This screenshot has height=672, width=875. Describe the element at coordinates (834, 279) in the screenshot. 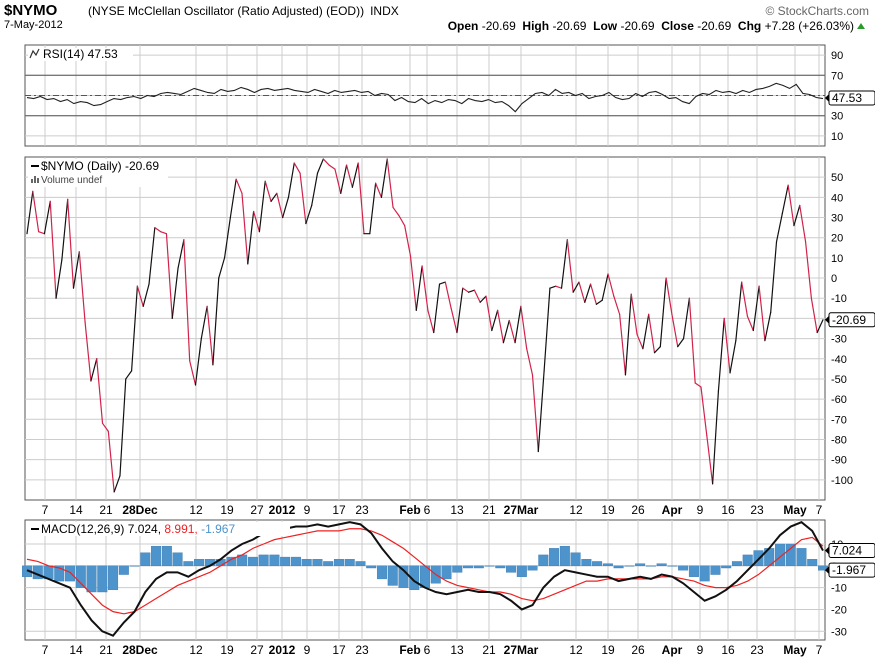

I see `nymo-tick-label: 0` at that location.